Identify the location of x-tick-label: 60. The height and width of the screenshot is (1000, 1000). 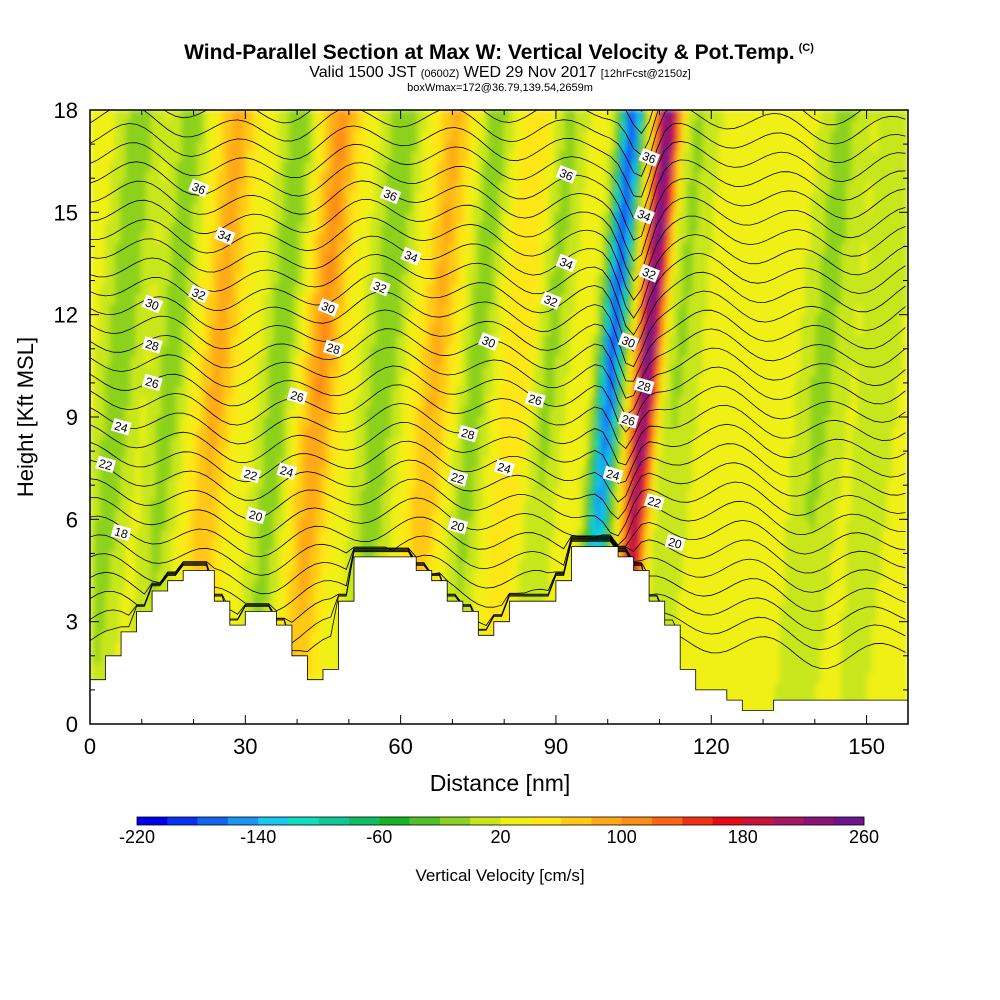
(400, 746).